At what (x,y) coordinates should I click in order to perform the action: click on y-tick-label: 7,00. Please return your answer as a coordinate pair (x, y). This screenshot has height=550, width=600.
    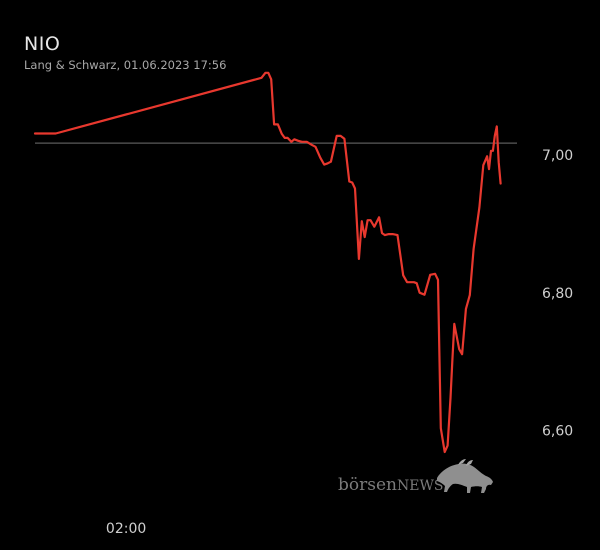
    Looking at the image, I should click on (557, 156).